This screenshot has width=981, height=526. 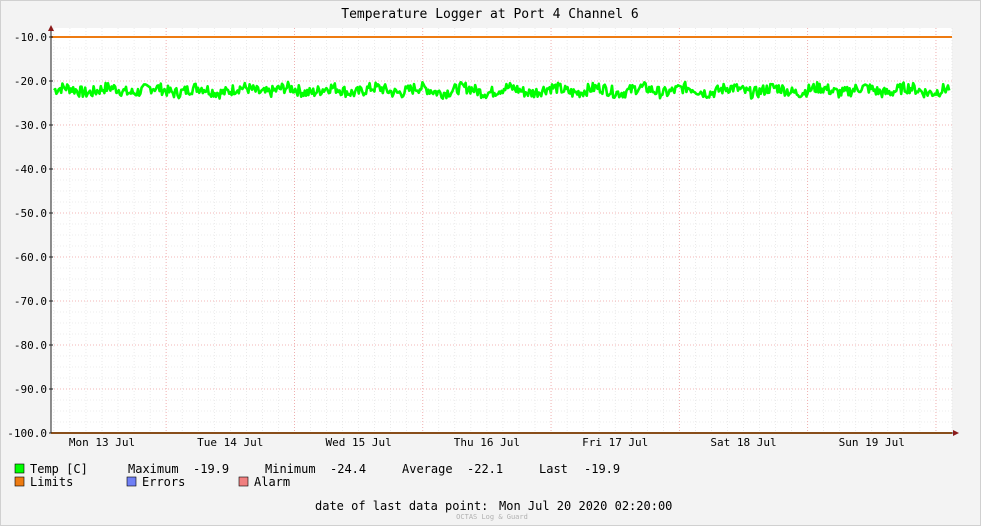 I want to click on legend-average-value: -22.1, so click(x=485, y=469).